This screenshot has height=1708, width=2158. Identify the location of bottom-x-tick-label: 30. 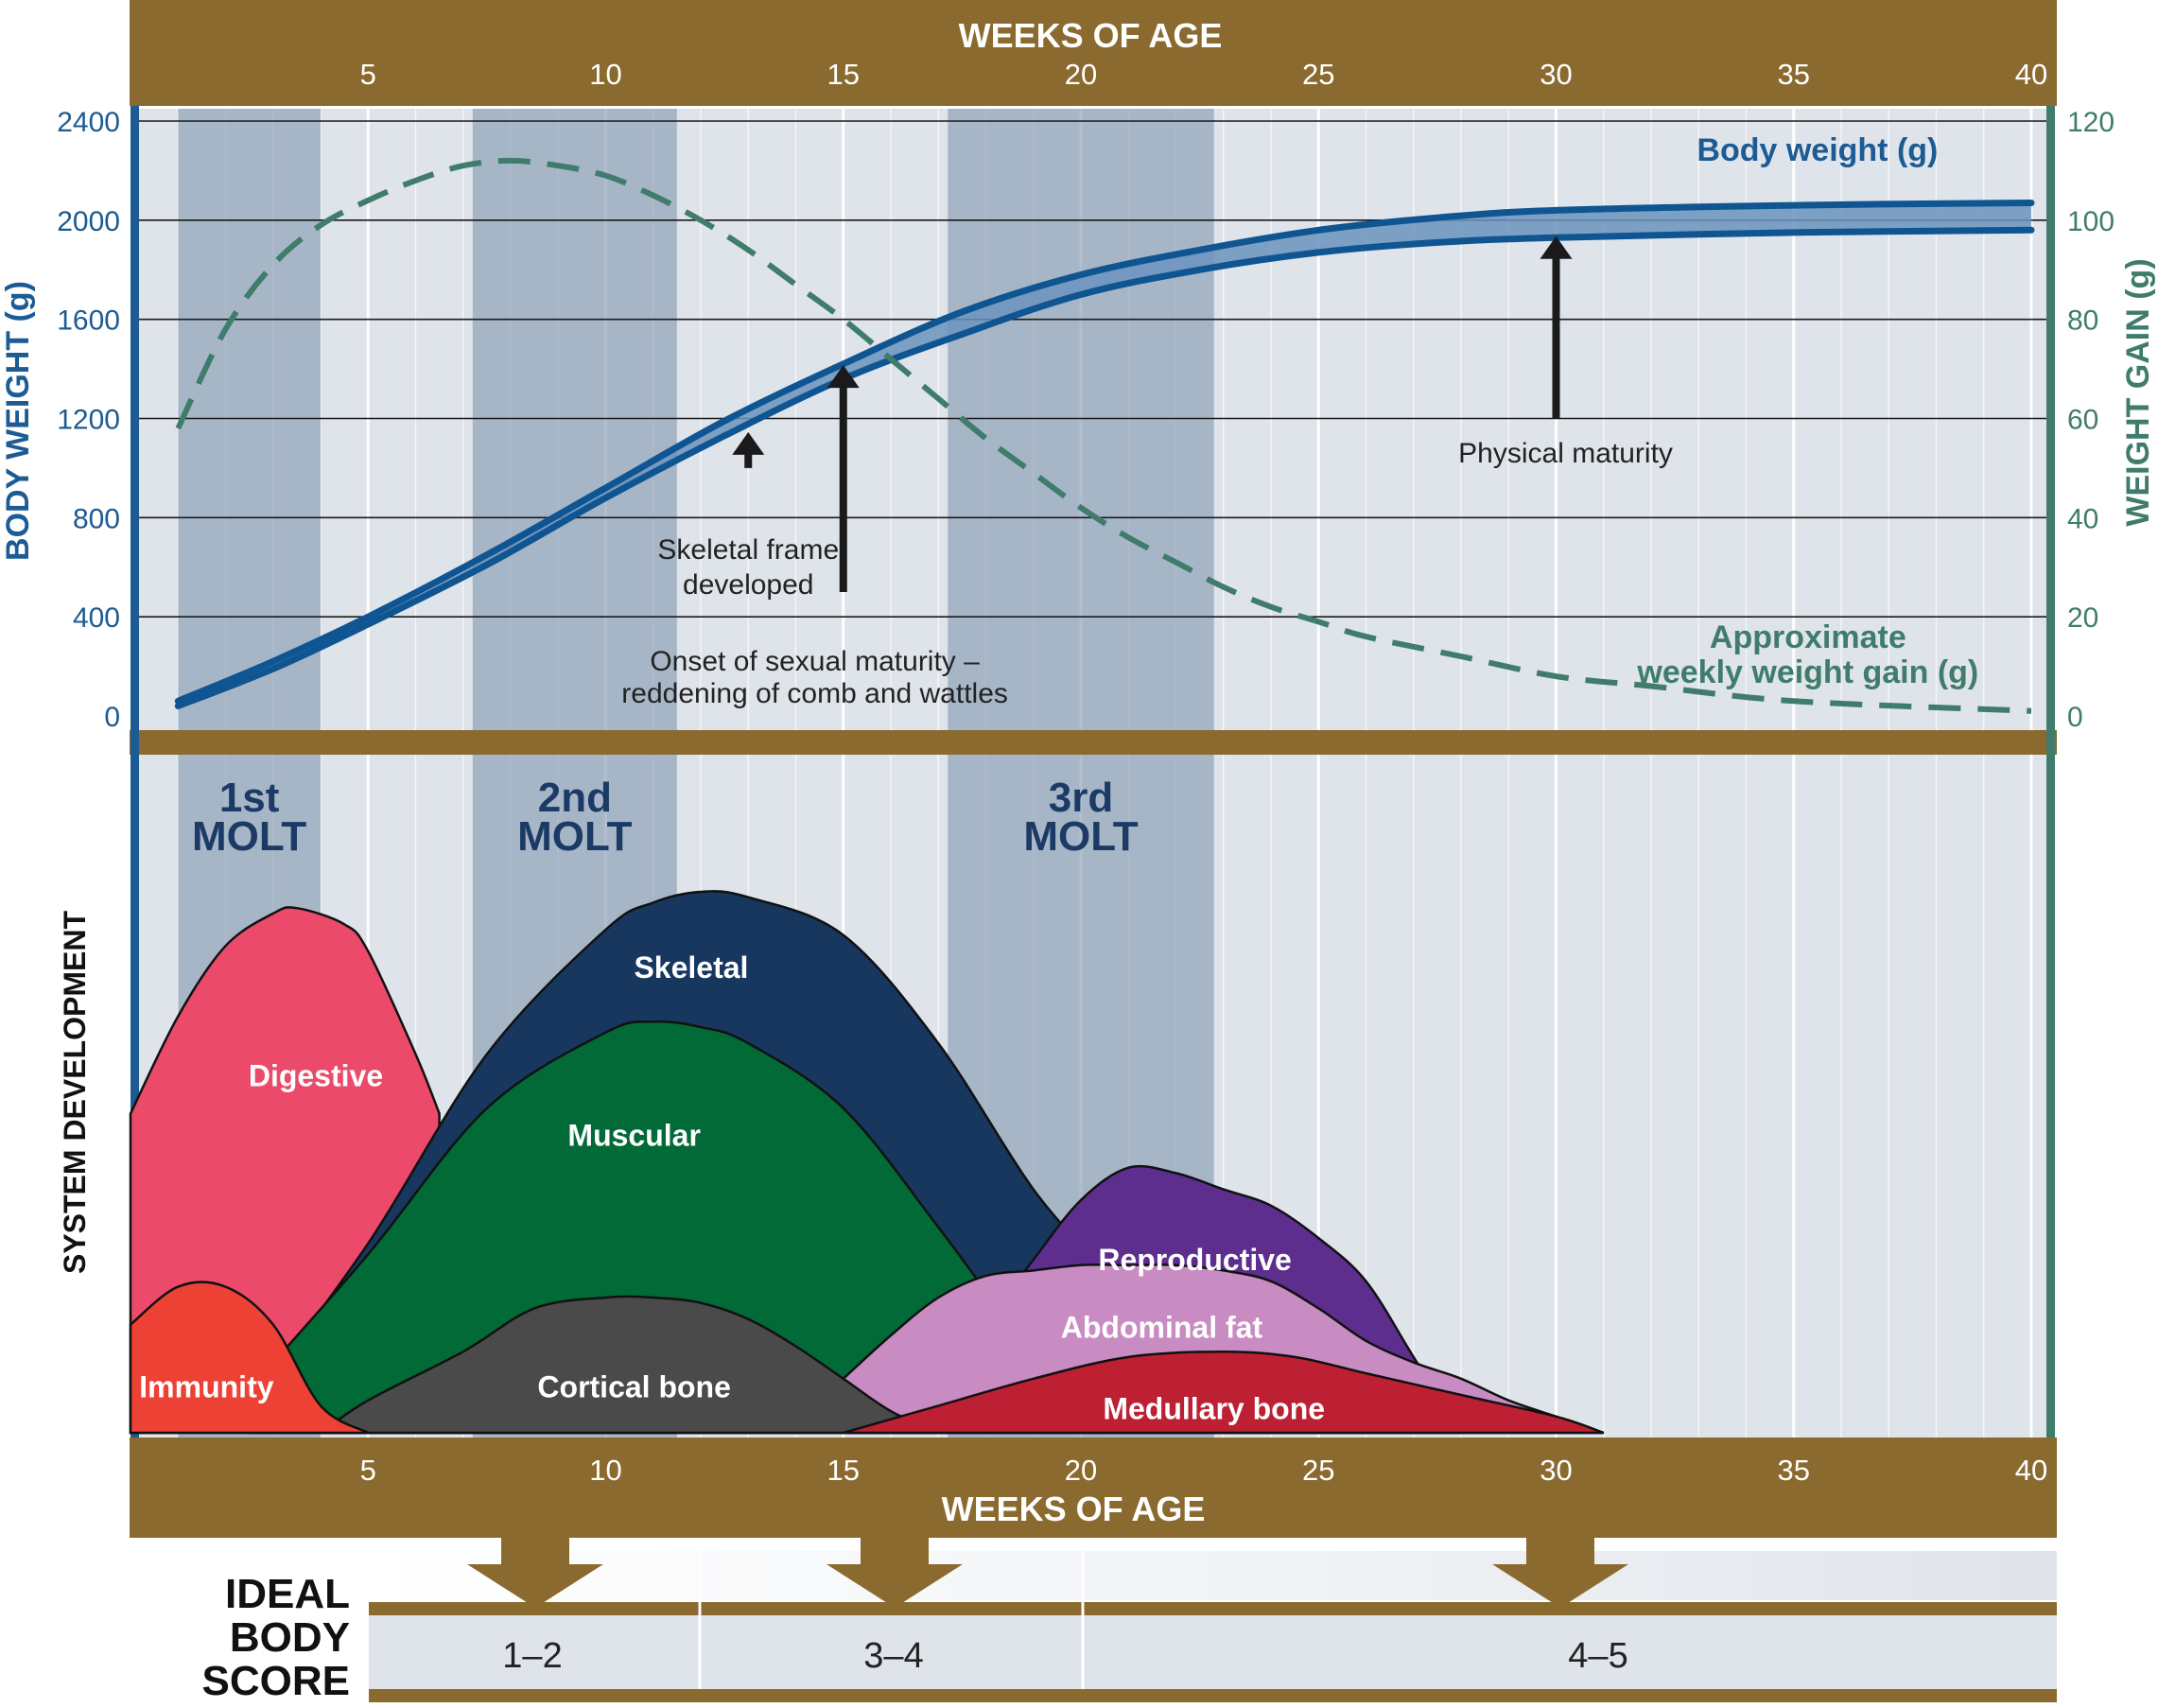
(1556, 1470).